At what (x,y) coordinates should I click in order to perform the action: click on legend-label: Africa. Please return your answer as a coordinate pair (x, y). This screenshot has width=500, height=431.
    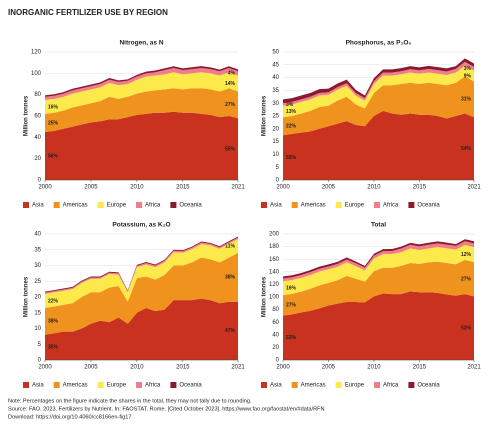
    Looking at the image, I should click on (153, 386).